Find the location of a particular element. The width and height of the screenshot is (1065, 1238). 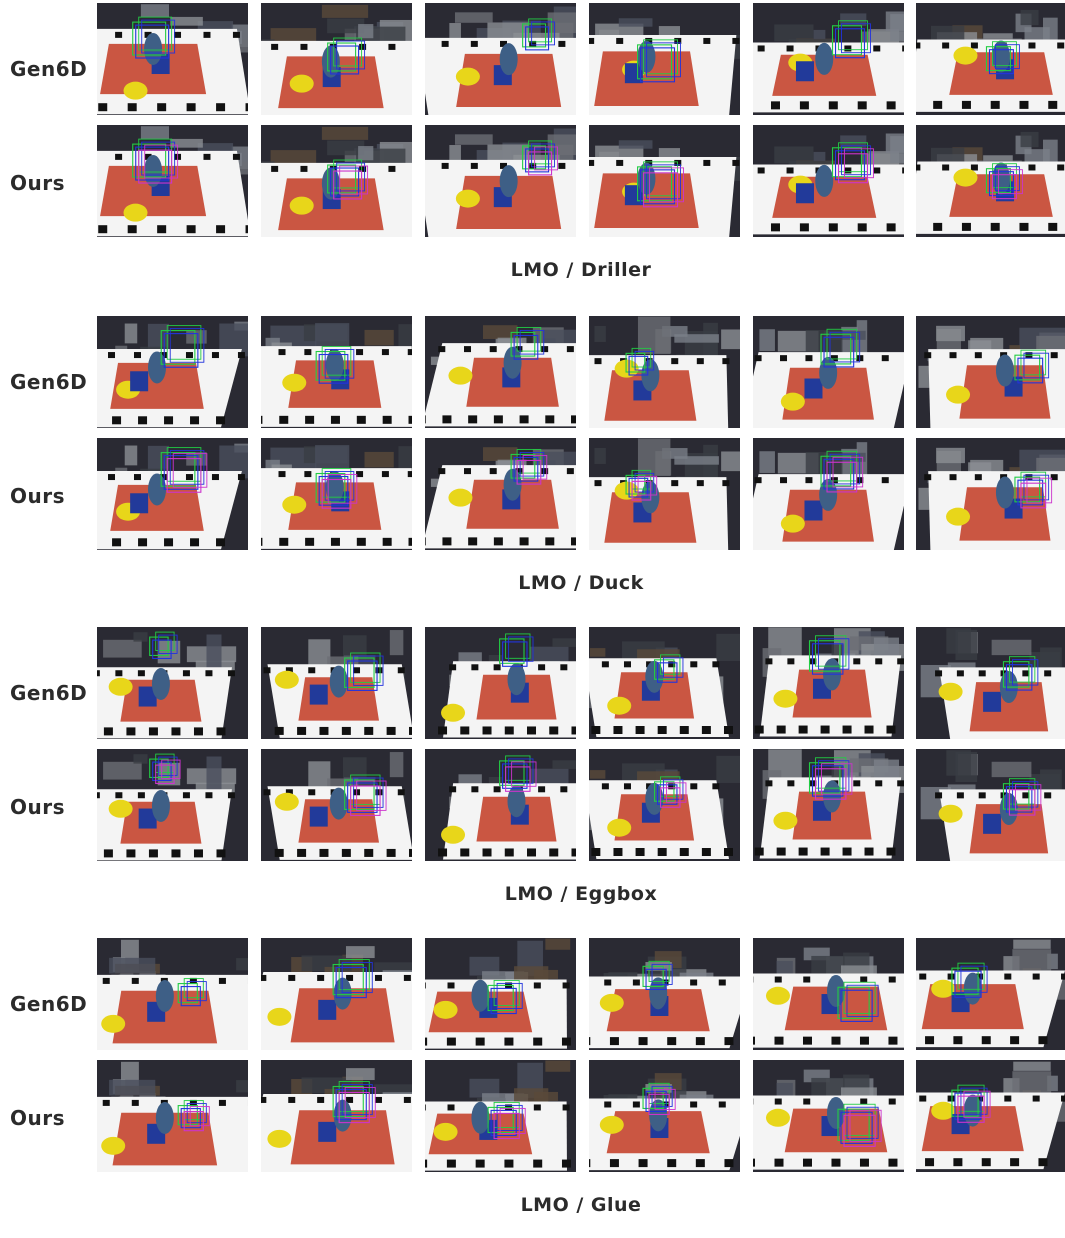

section-caption: LMO / Duck is located at coordinates (580, 583).